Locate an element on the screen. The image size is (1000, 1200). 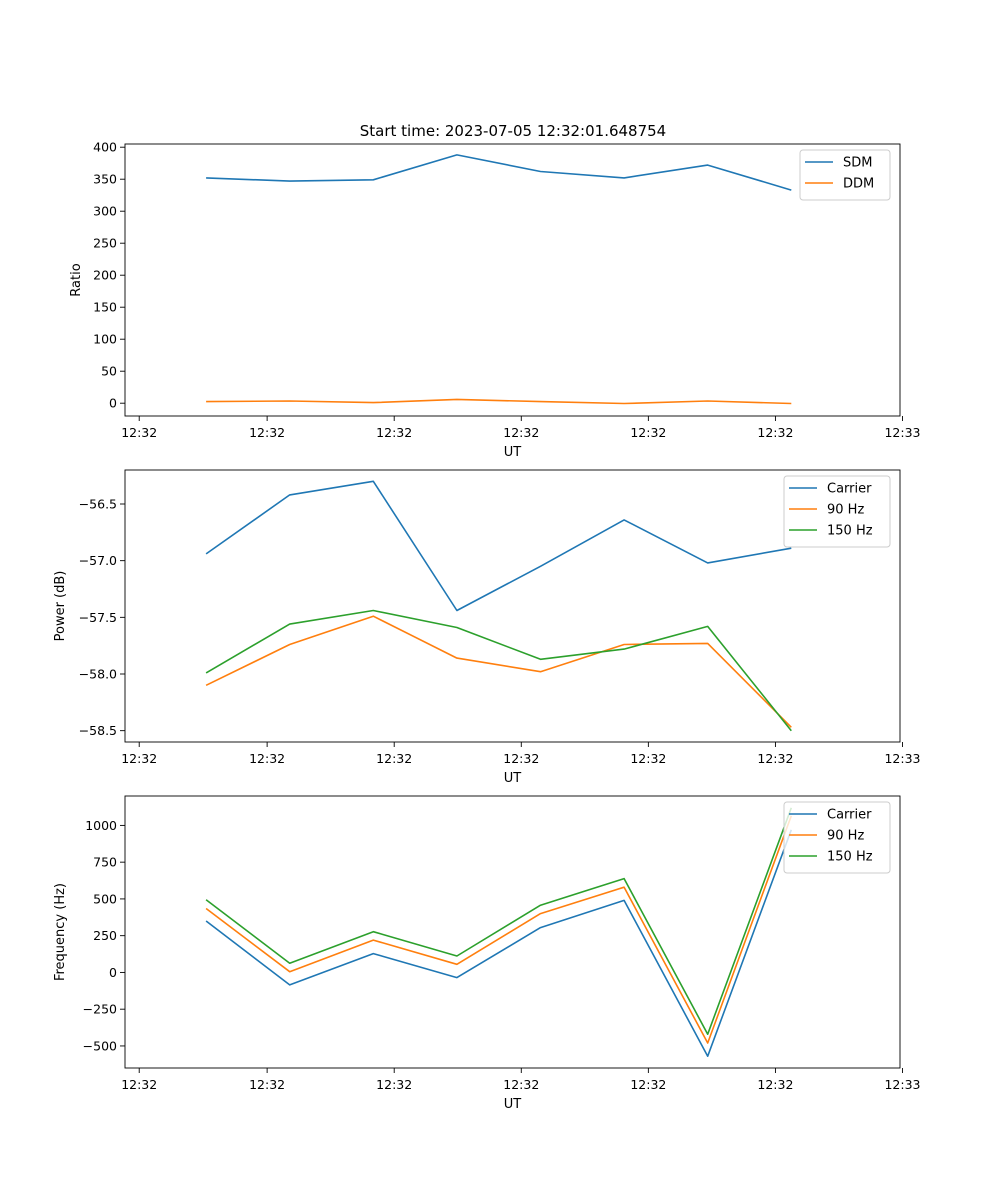
y-axis-label: Ratio is located at coordinates (76, 279).